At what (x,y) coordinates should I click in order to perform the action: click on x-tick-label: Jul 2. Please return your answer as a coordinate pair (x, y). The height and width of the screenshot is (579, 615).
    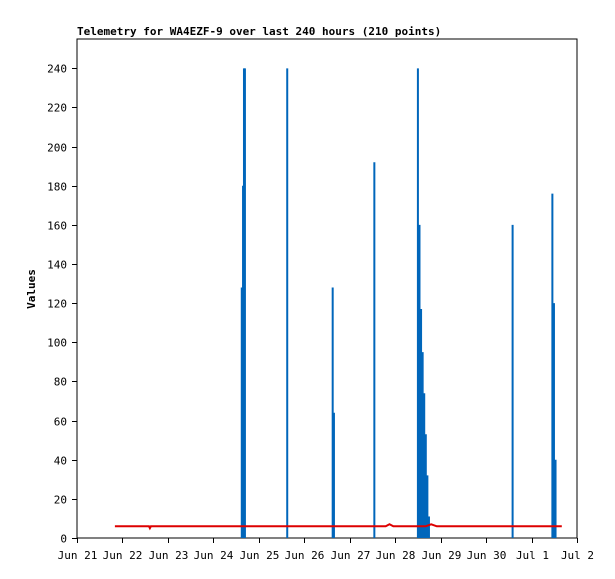
    Looking at the image, I should click on (577, 555).